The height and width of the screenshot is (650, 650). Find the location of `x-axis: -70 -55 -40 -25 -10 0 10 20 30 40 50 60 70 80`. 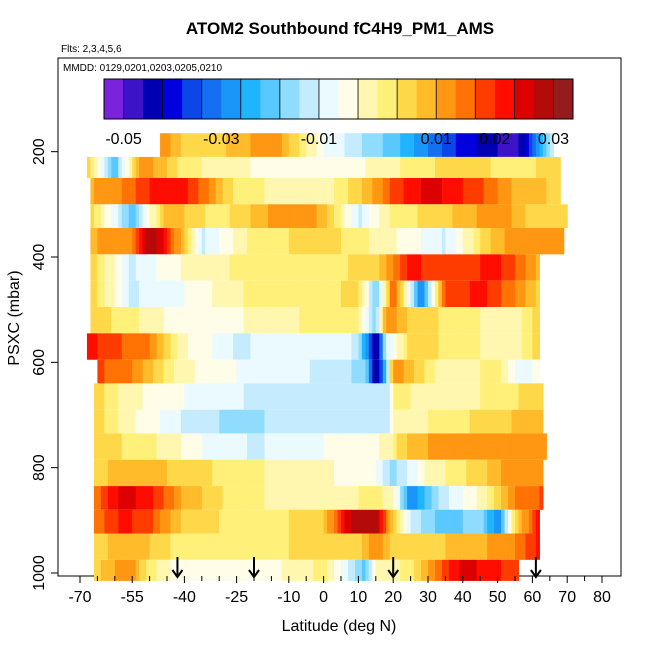

x-axis: -70 -55 -40 -25 -10 0 10 20 30 40 50 60 70 80 is located at coordinates (339, 591).